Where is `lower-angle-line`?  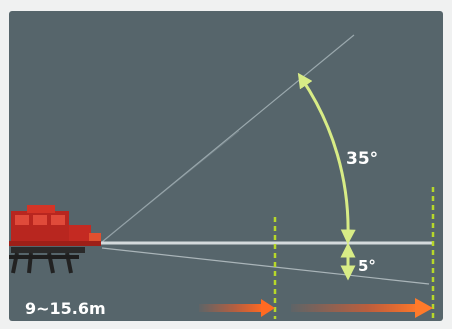 lower-angle-line is located at coordinates (265, 266).